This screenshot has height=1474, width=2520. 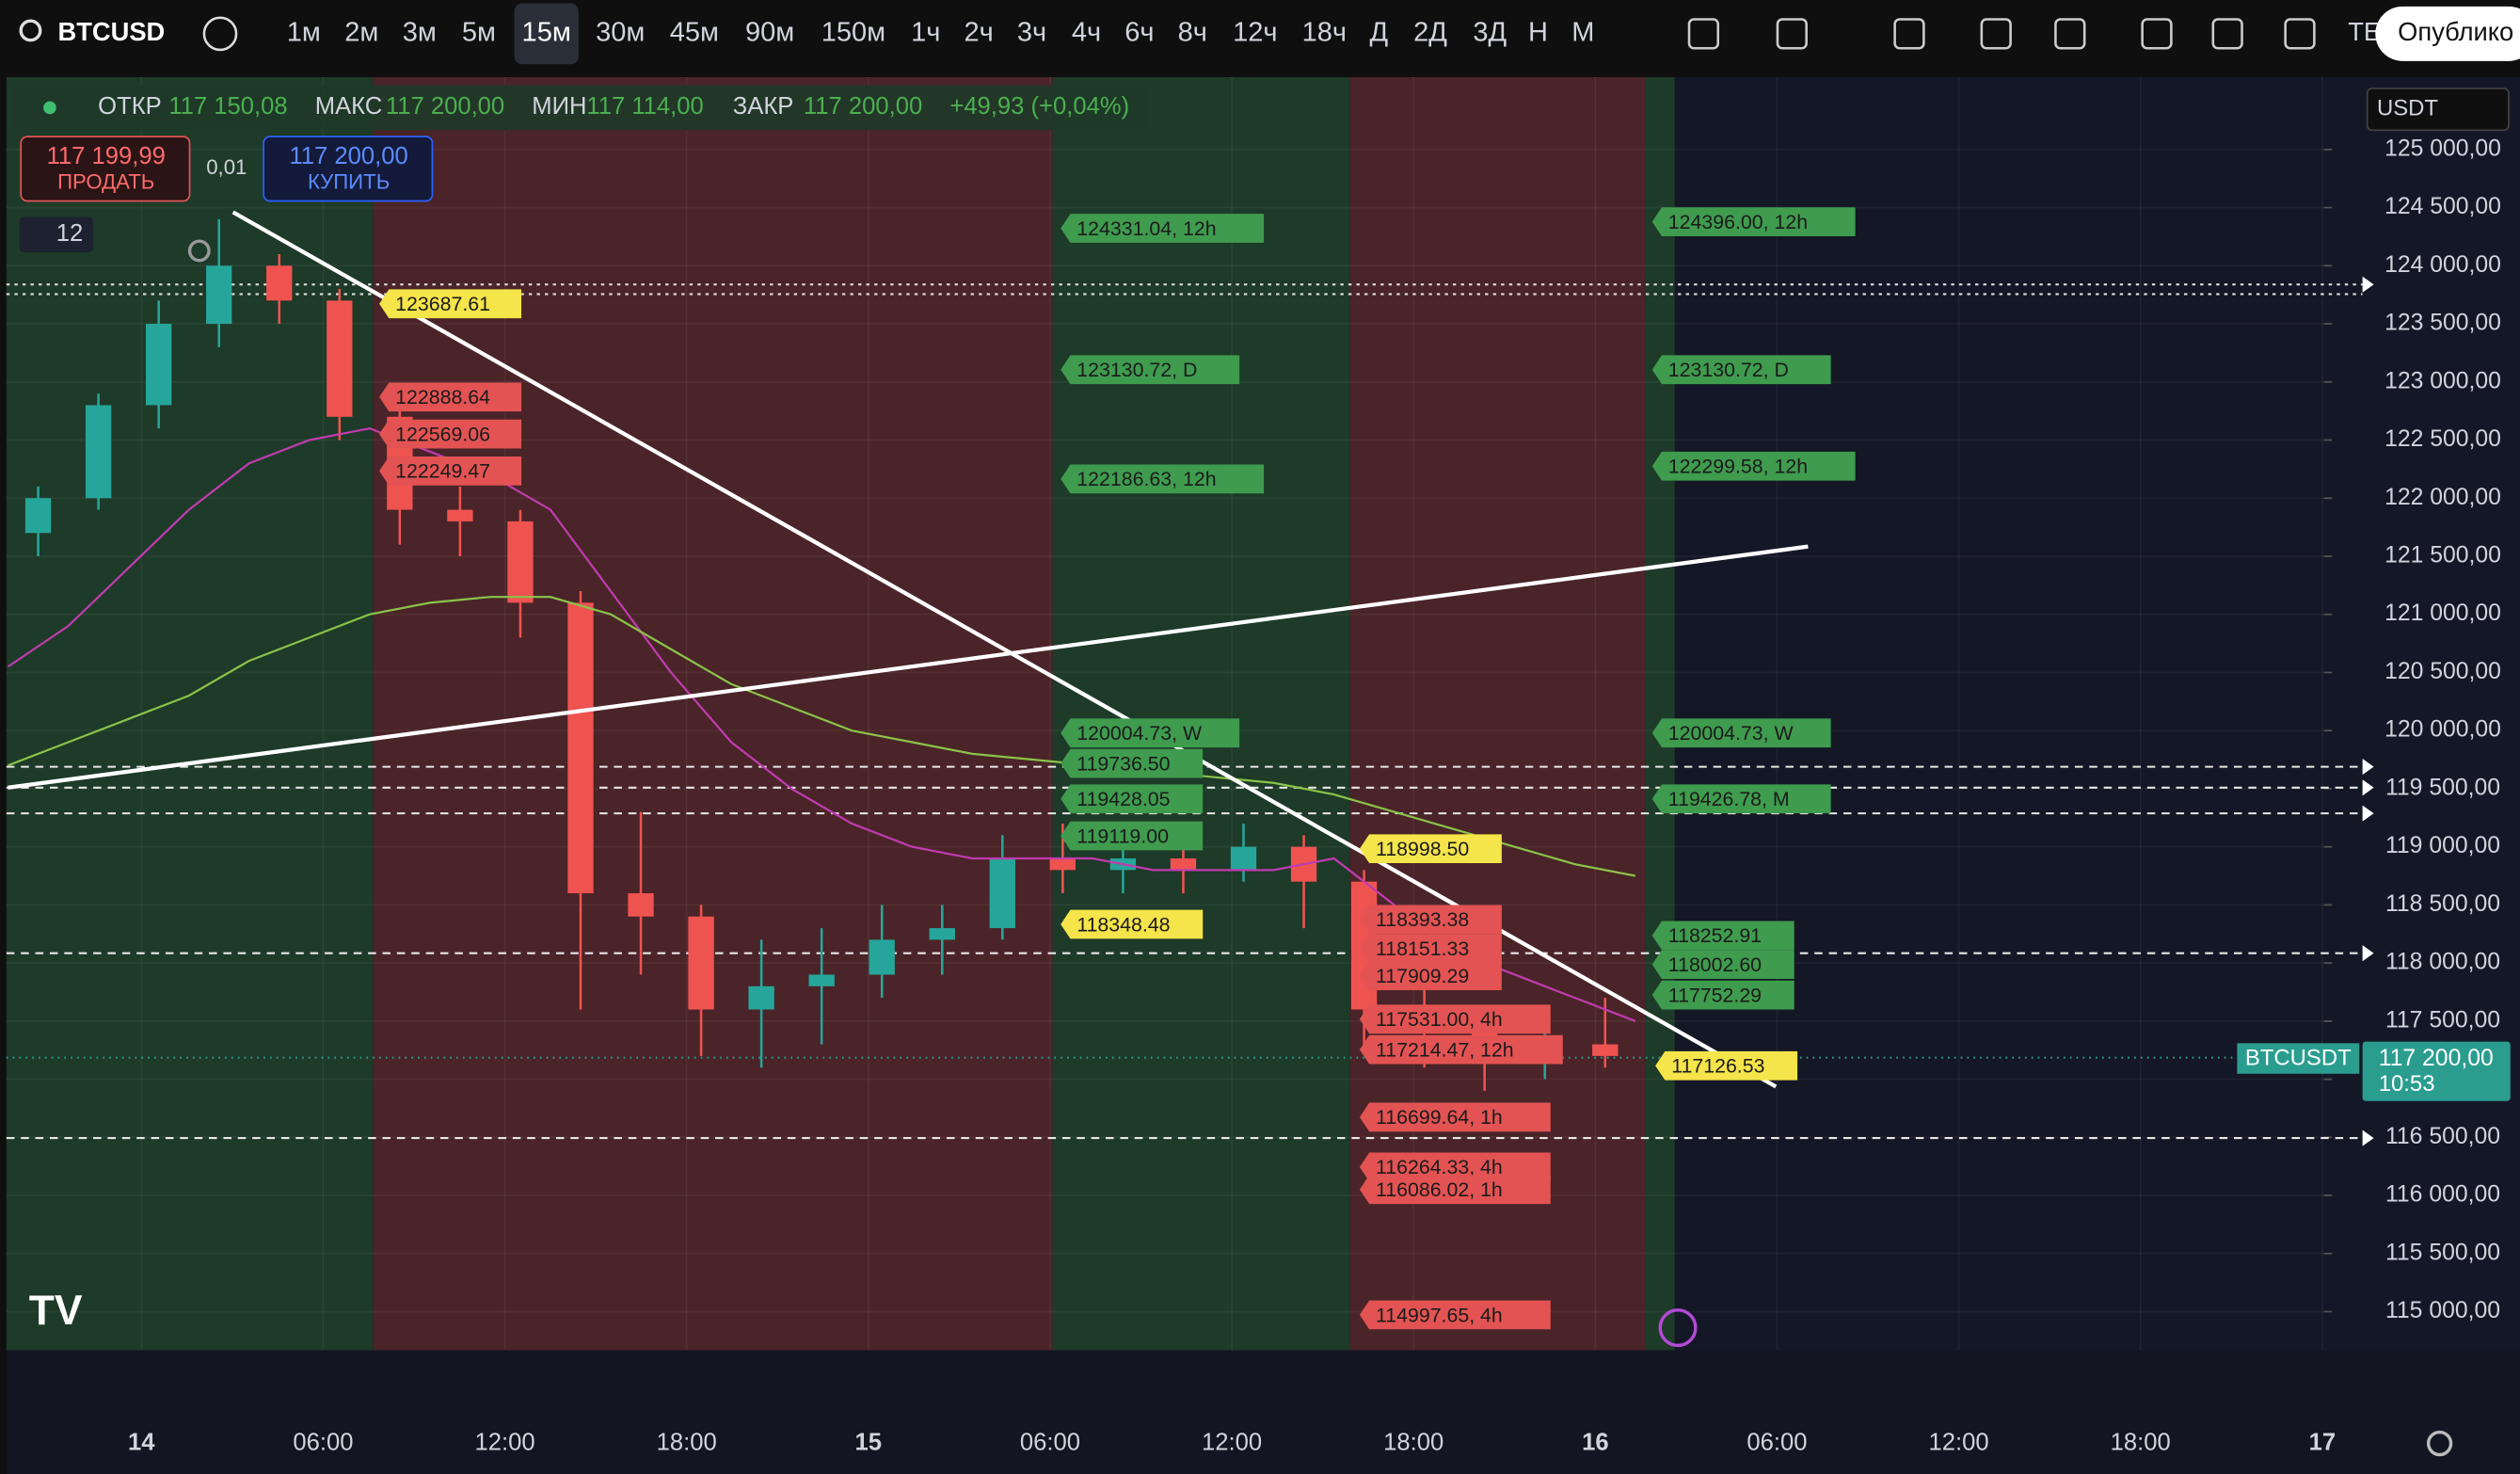 I want to click on tag-text: 122186.63, 12h, so click(x=1146, y=479).